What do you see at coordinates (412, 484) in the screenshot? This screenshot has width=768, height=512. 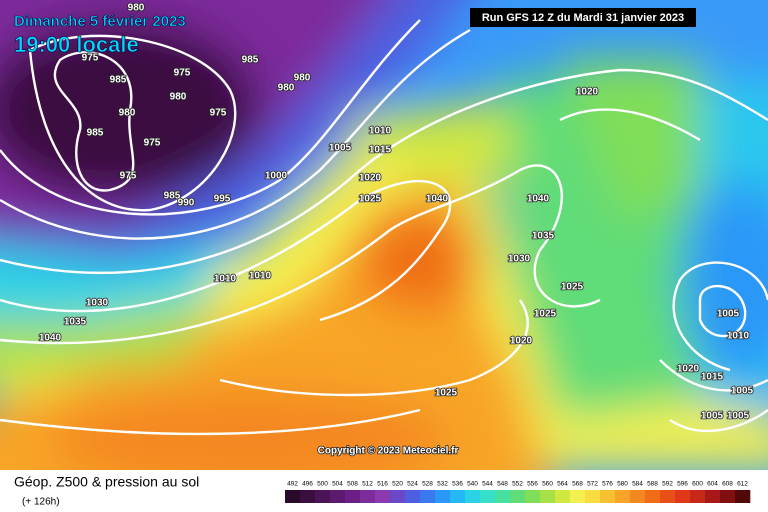 I see `colorbar-label: 524` at bounding box center [412, 484].